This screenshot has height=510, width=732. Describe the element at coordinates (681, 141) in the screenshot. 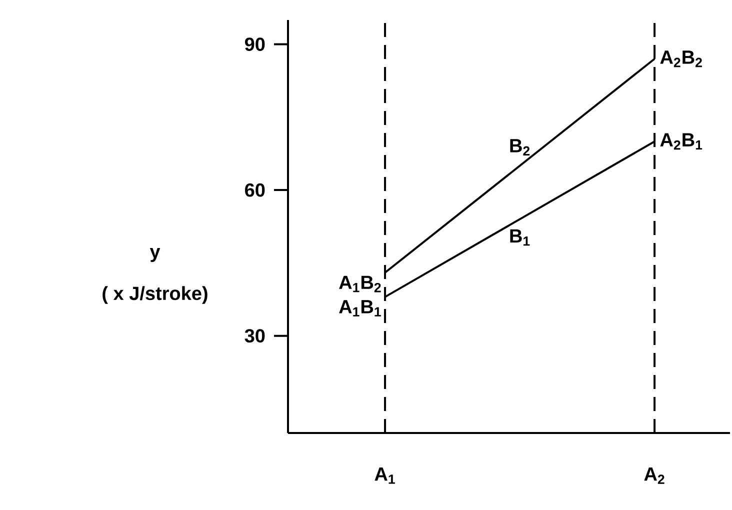

I see `annotation: A$_{2}$B$_{1}$` at that location.